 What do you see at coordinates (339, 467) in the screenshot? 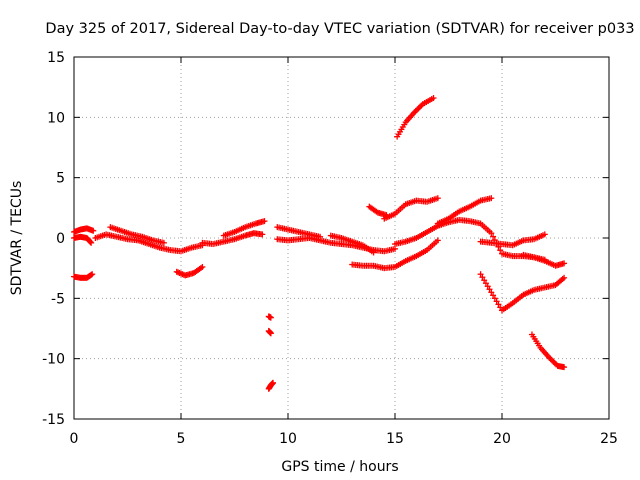
I see `x-axis-label: GPS time / hours` at bounding box center [339, 467].